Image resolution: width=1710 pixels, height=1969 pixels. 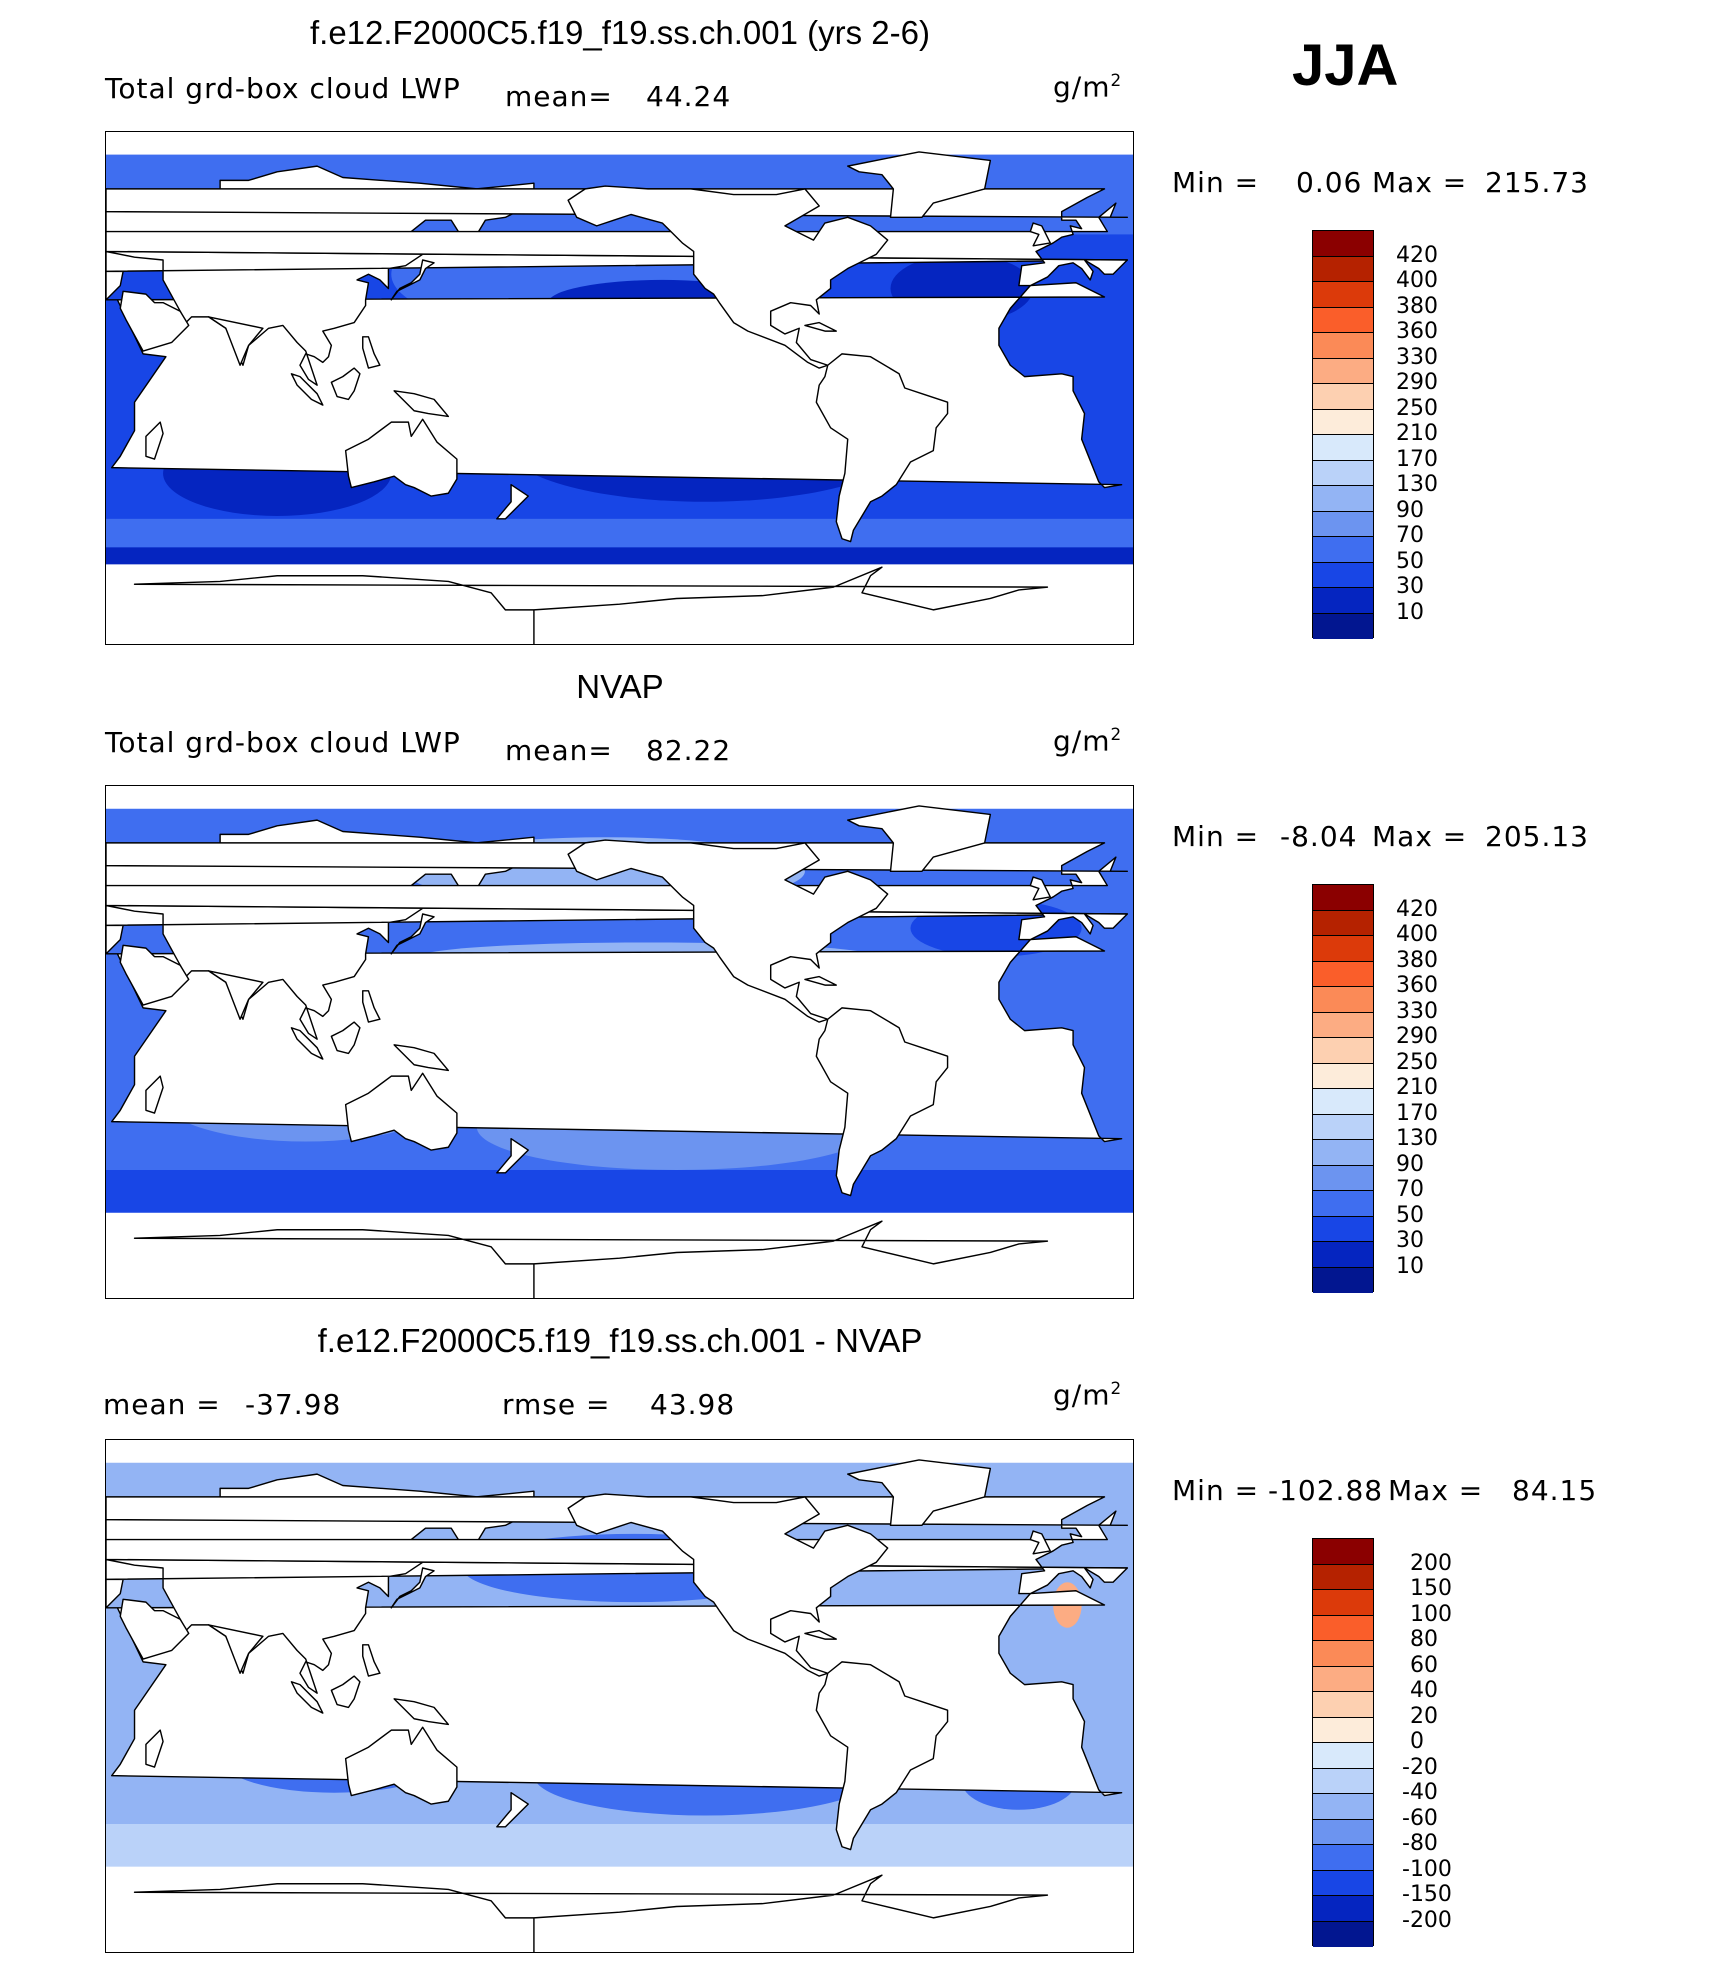 I want to click on colorbar-level-label: 380, so click(x=1417, y=306).